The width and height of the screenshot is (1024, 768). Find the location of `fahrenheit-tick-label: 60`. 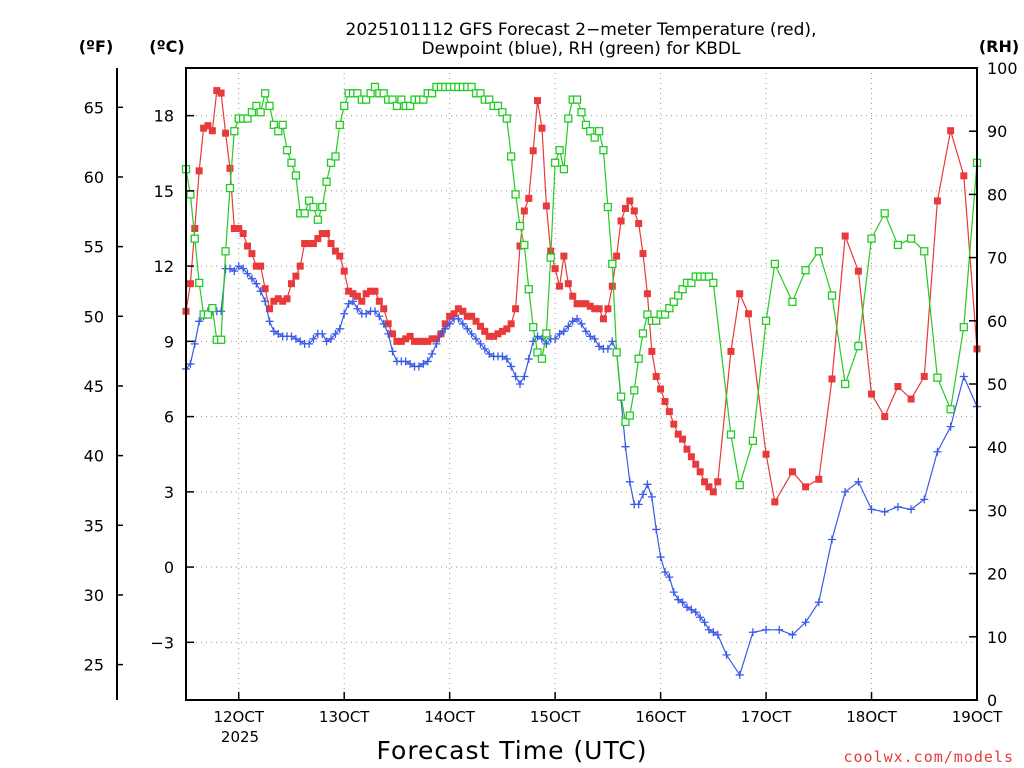

fahrenheit-tick-label: 60 is located at coordinates (94, 177).